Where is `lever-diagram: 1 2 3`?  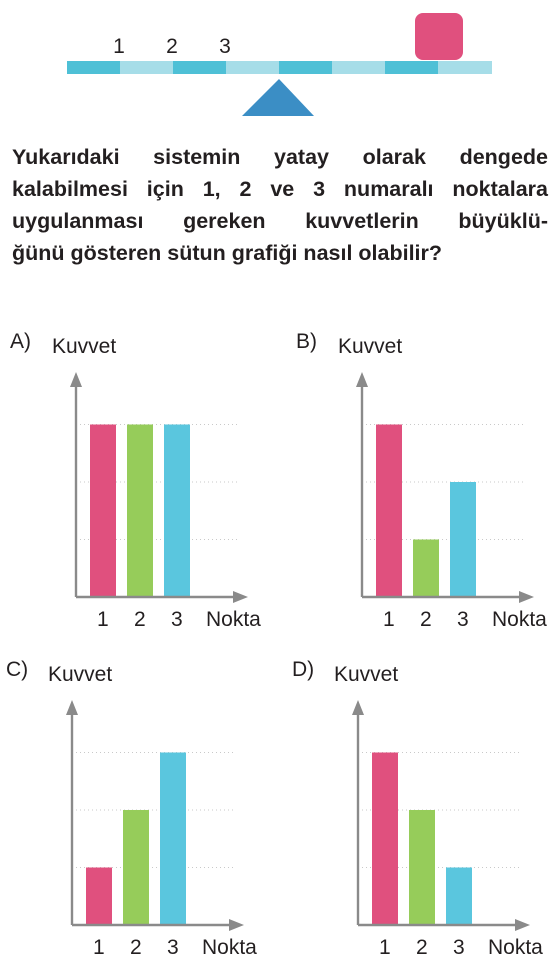 lever-diagram: 1 2 3 is located at coordinates (279, 64).